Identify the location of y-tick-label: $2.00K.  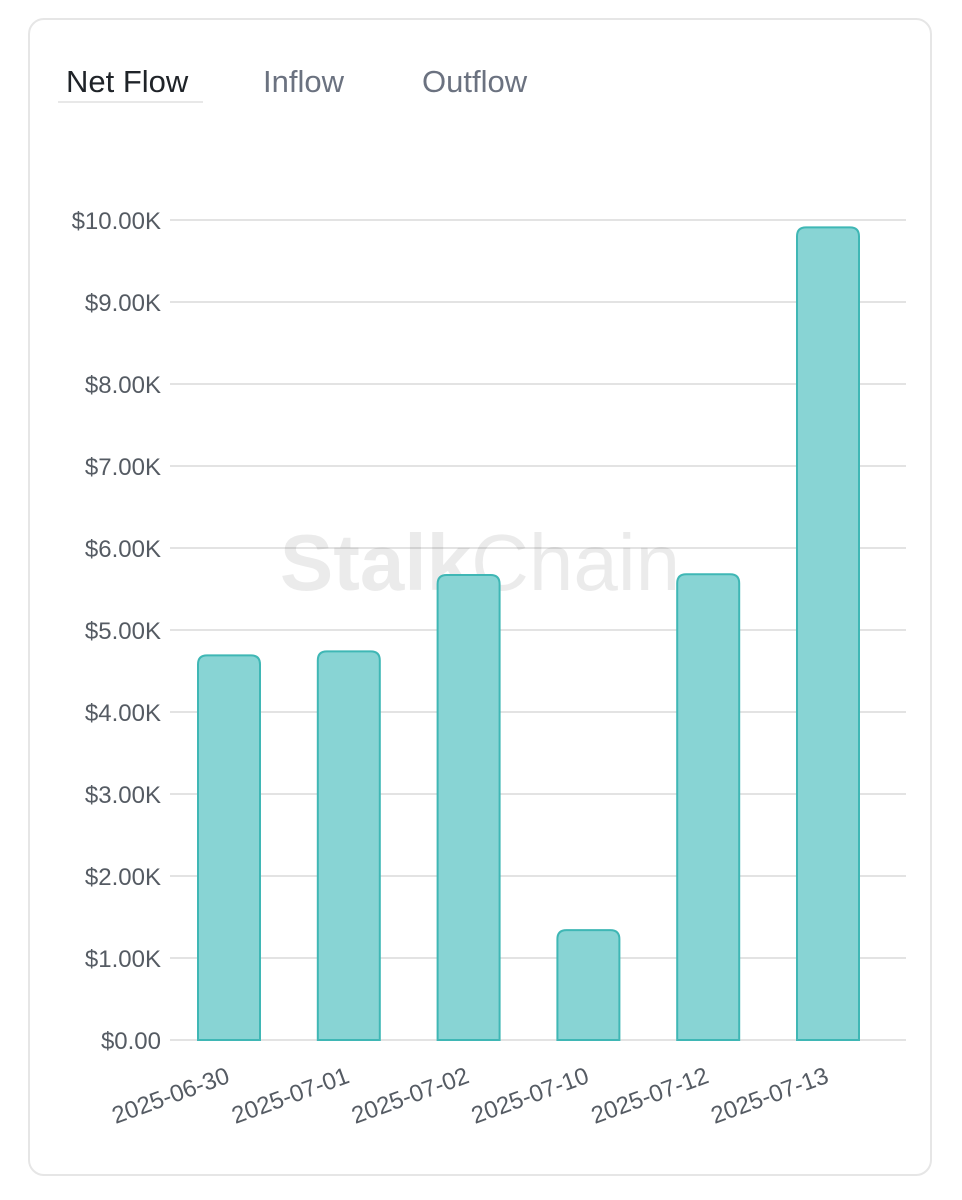
(123, 877).